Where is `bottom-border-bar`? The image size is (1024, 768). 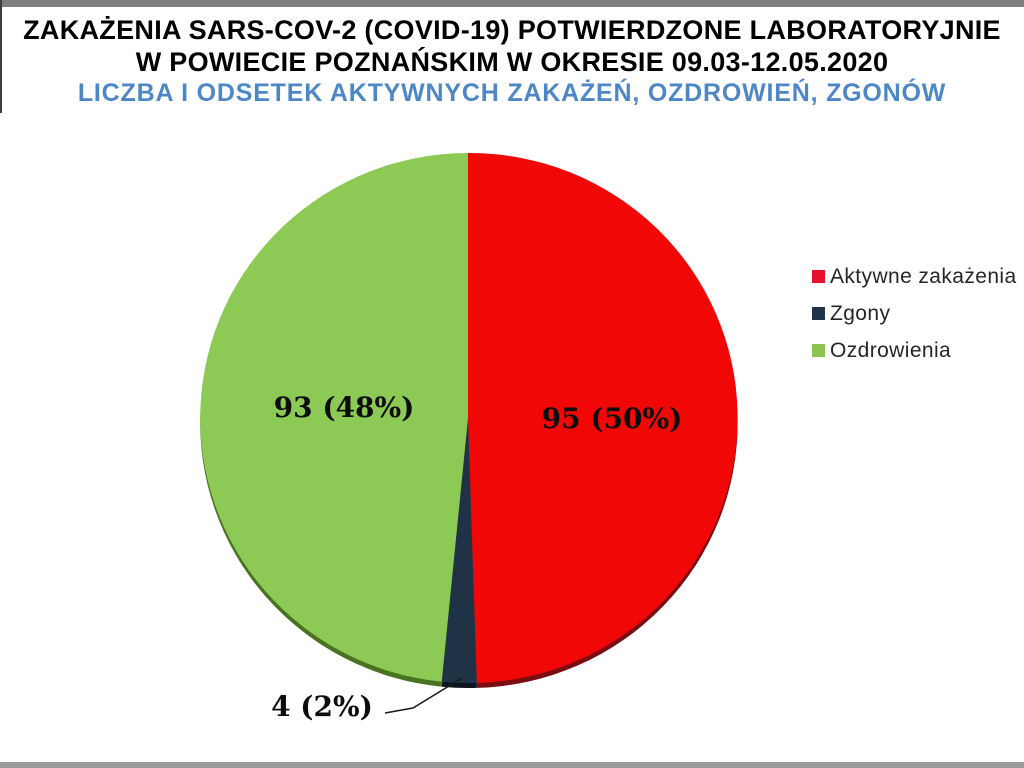
bottom-border-bar is located at coordinates (512, 765).